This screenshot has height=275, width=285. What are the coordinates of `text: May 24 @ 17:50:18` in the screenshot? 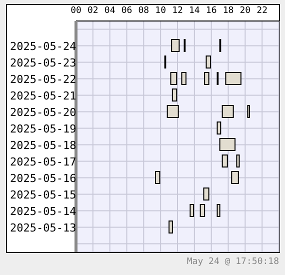 It's located at (232, 262).